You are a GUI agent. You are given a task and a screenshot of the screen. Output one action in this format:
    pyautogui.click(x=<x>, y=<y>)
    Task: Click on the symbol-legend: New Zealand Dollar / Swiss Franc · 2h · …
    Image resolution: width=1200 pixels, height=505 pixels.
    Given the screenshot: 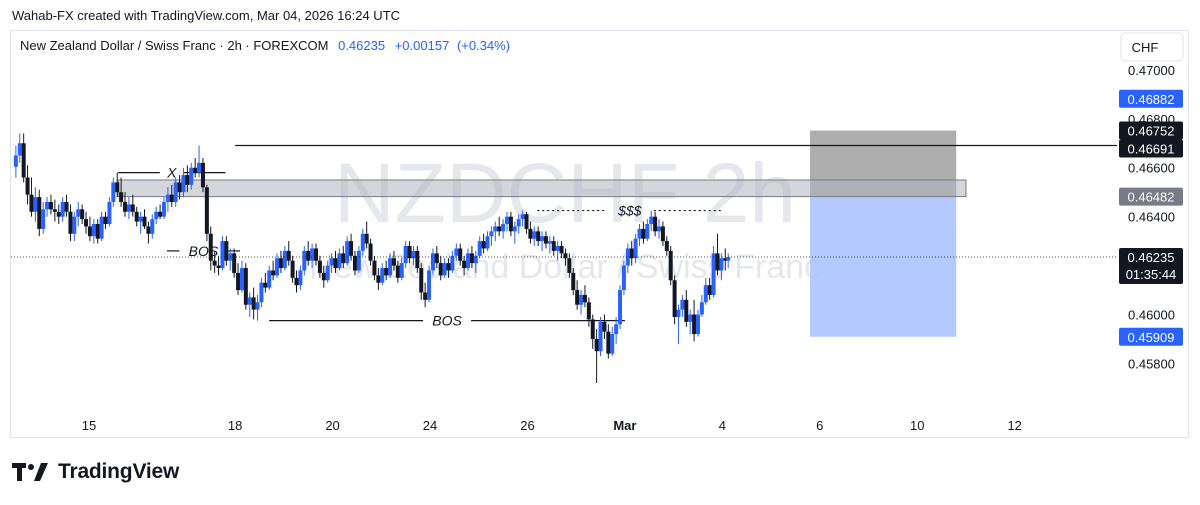 What is the action you would take?
    pyautogui.click(x=265, y=45)
    